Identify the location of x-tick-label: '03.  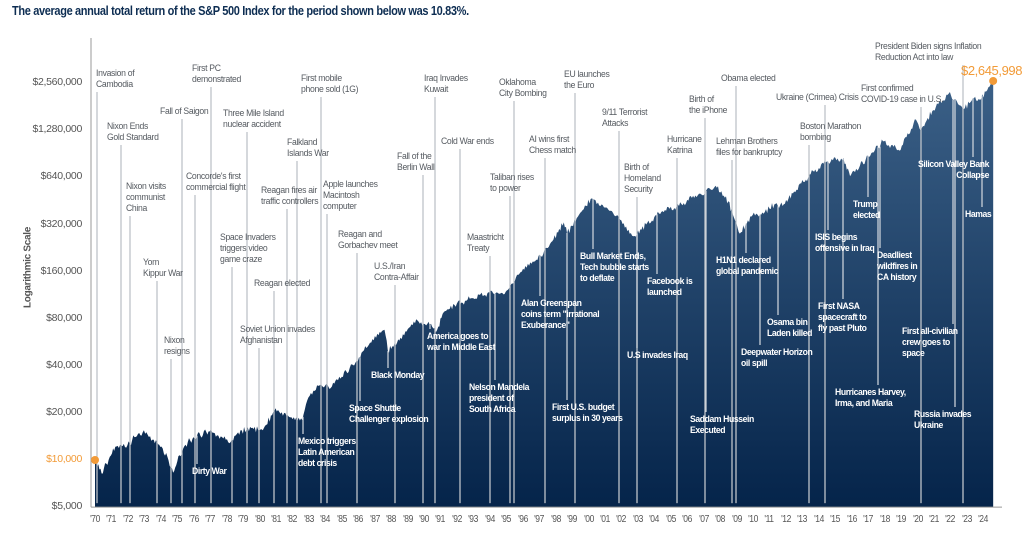
(637, 519).